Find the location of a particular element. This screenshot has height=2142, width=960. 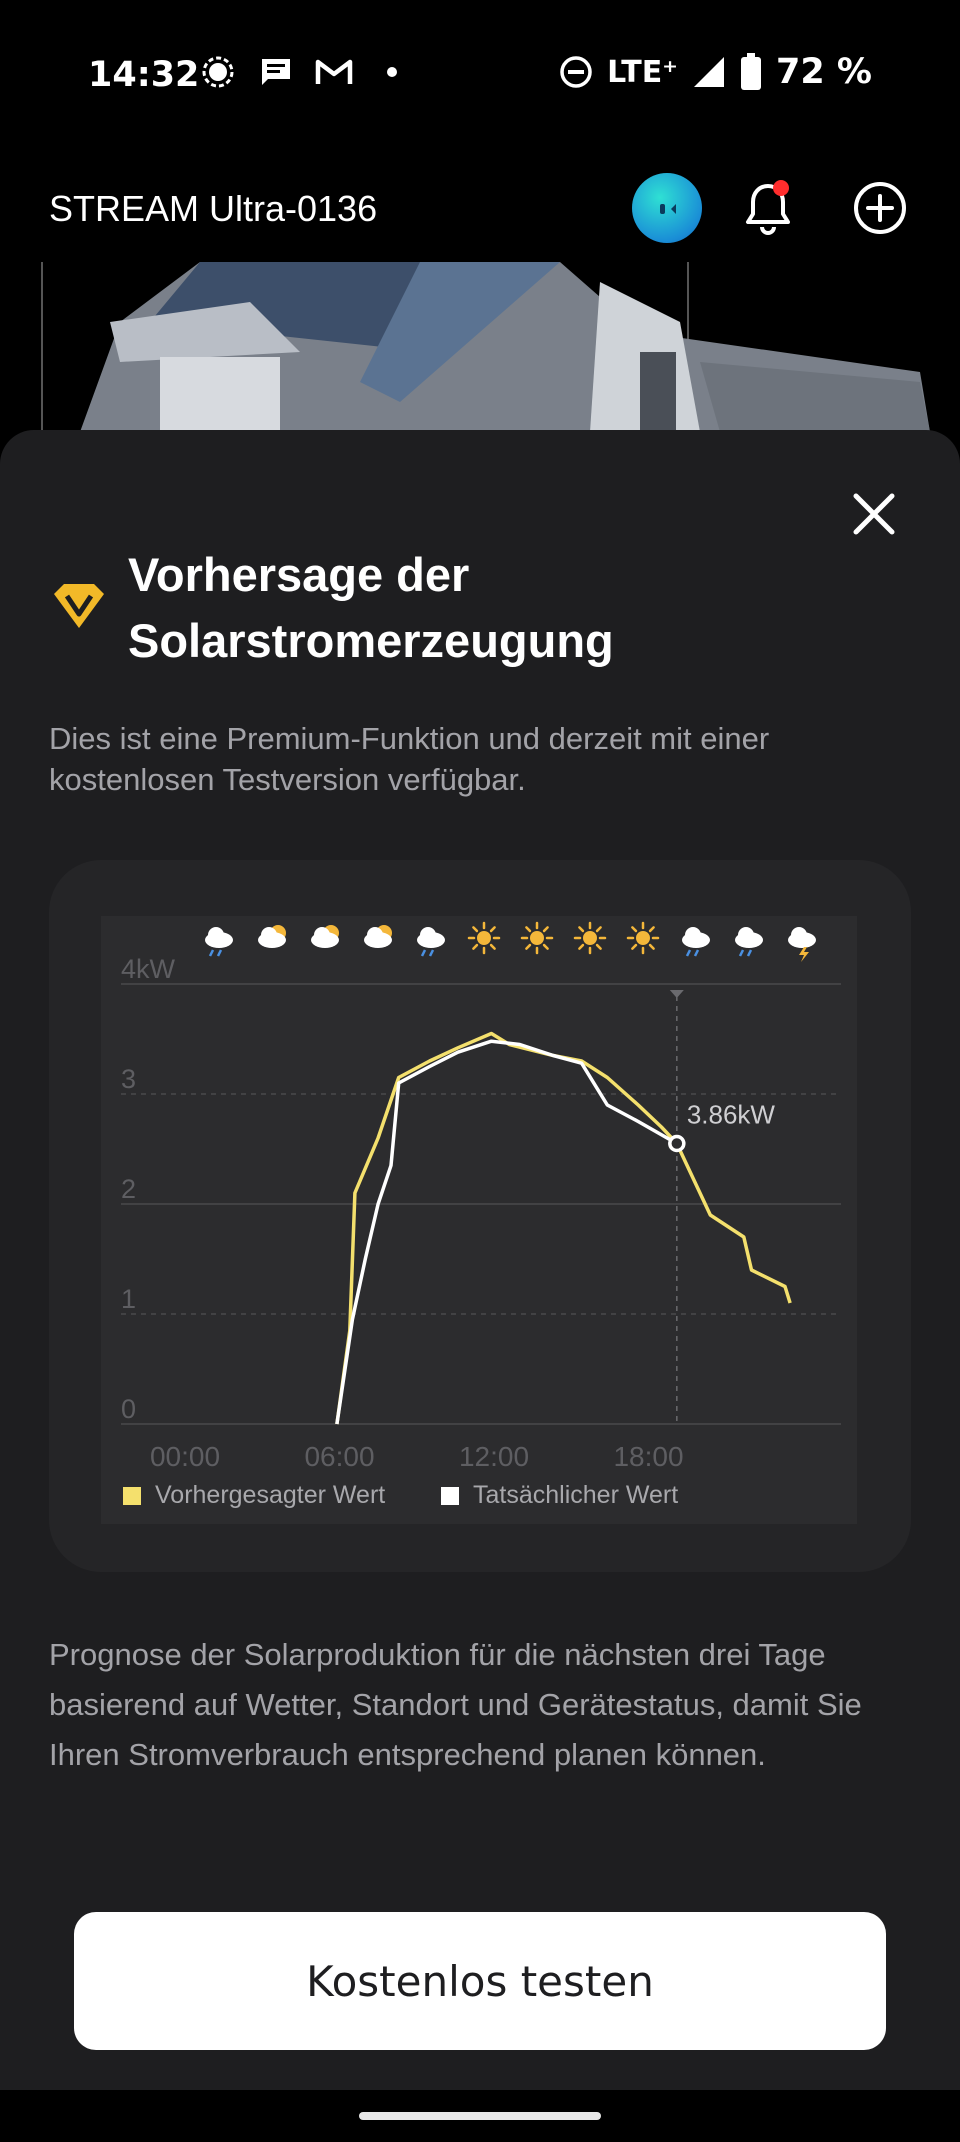

x-tick-label: 18:00 is located at coordinates (648, 1456).